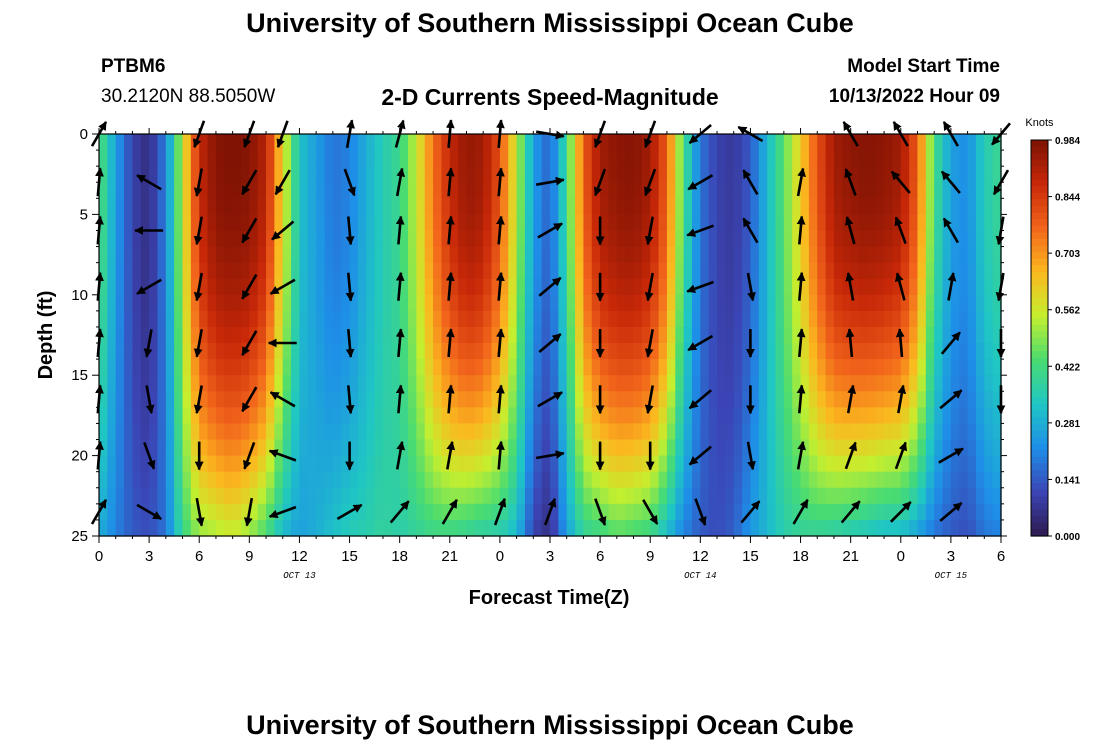 This screenshot has height=750, width=1100. I want to click on x-tick-label: 6, so click(600, 556).